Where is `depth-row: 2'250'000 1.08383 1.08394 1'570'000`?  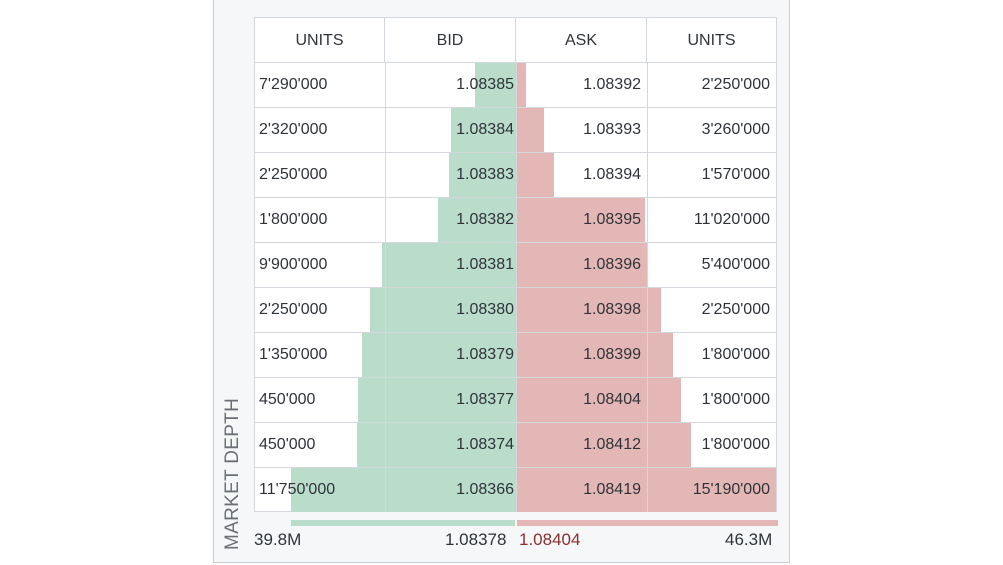
depth-row: 2'250'000 1.08383 1.08394 1'570'000 is located at coordinates (515, 174).